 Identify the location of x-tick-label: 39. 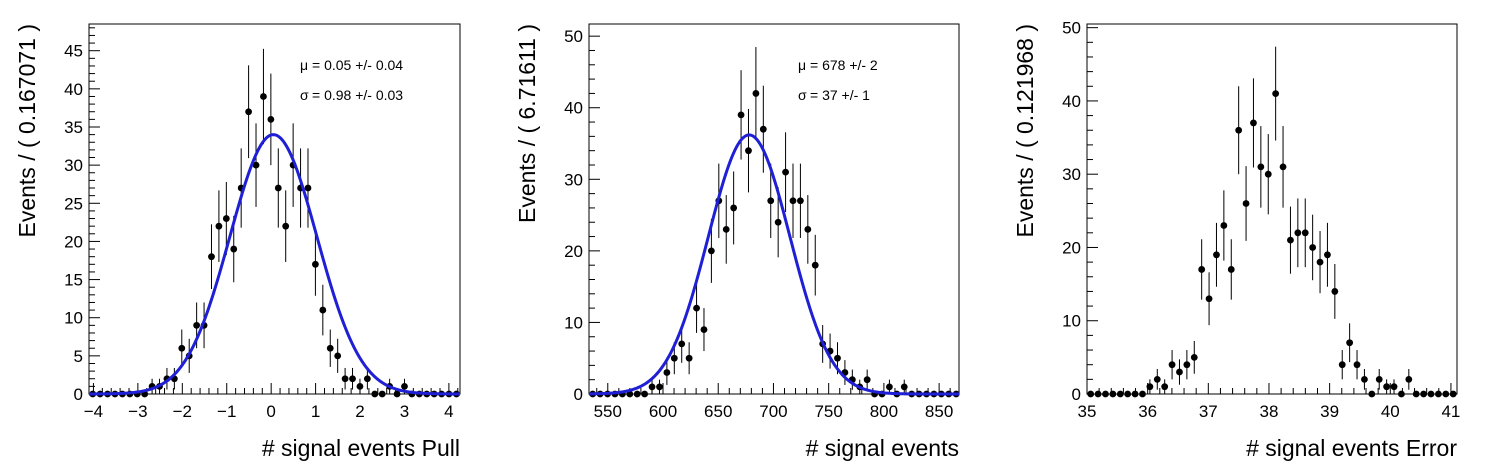
(1329, 411).